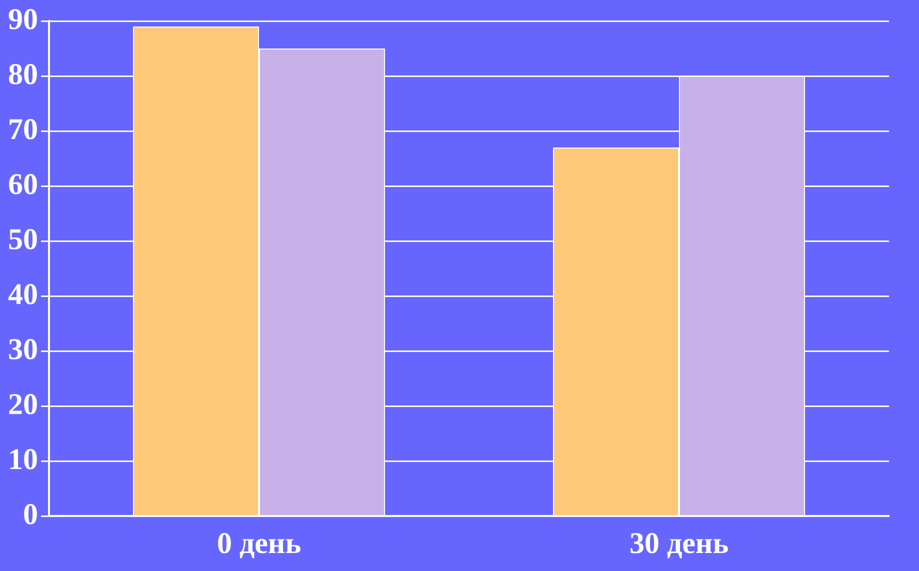  What do you see at coordinates (23, 294) in the screenshot?
I see `y-tick-label: 40` at bounding box center [23, 294].